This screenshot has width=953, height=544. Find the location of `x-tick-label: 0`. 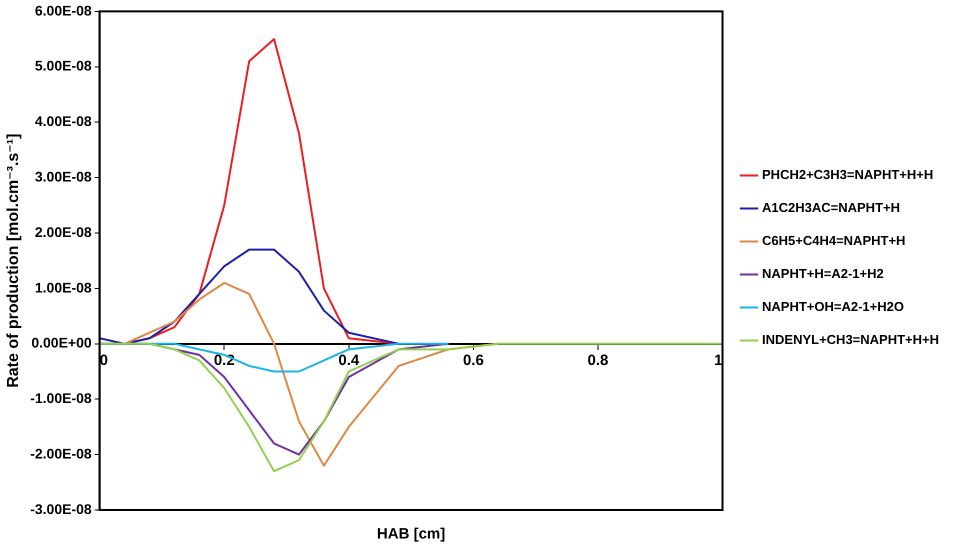

x-tick-label: 0 is located at coordinates (104, 360).